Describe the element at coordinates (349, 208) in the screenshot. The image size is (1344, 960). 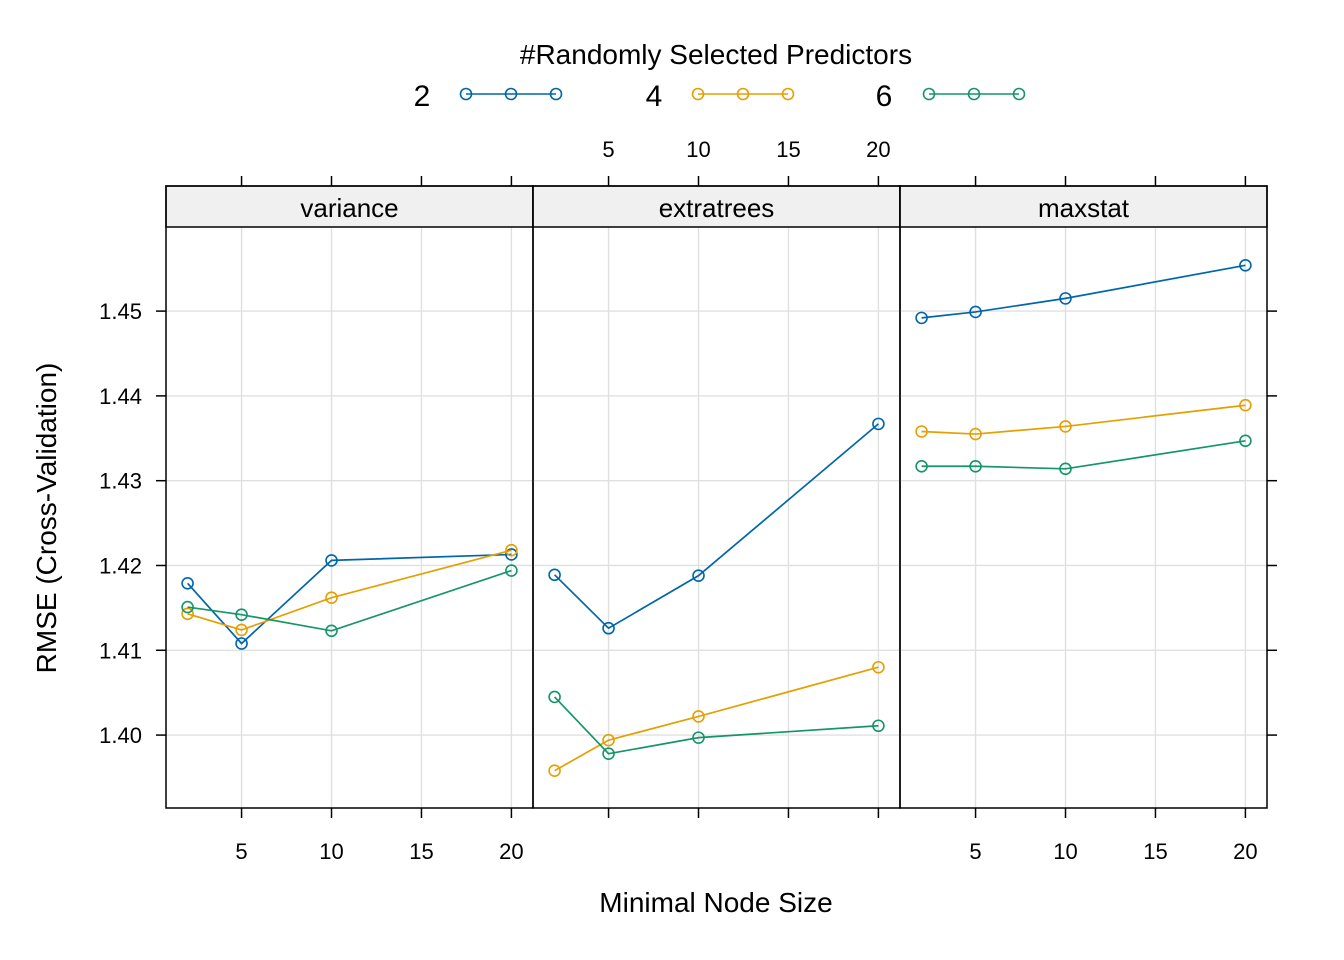
I see `strip-label-variance: variance` at that location.